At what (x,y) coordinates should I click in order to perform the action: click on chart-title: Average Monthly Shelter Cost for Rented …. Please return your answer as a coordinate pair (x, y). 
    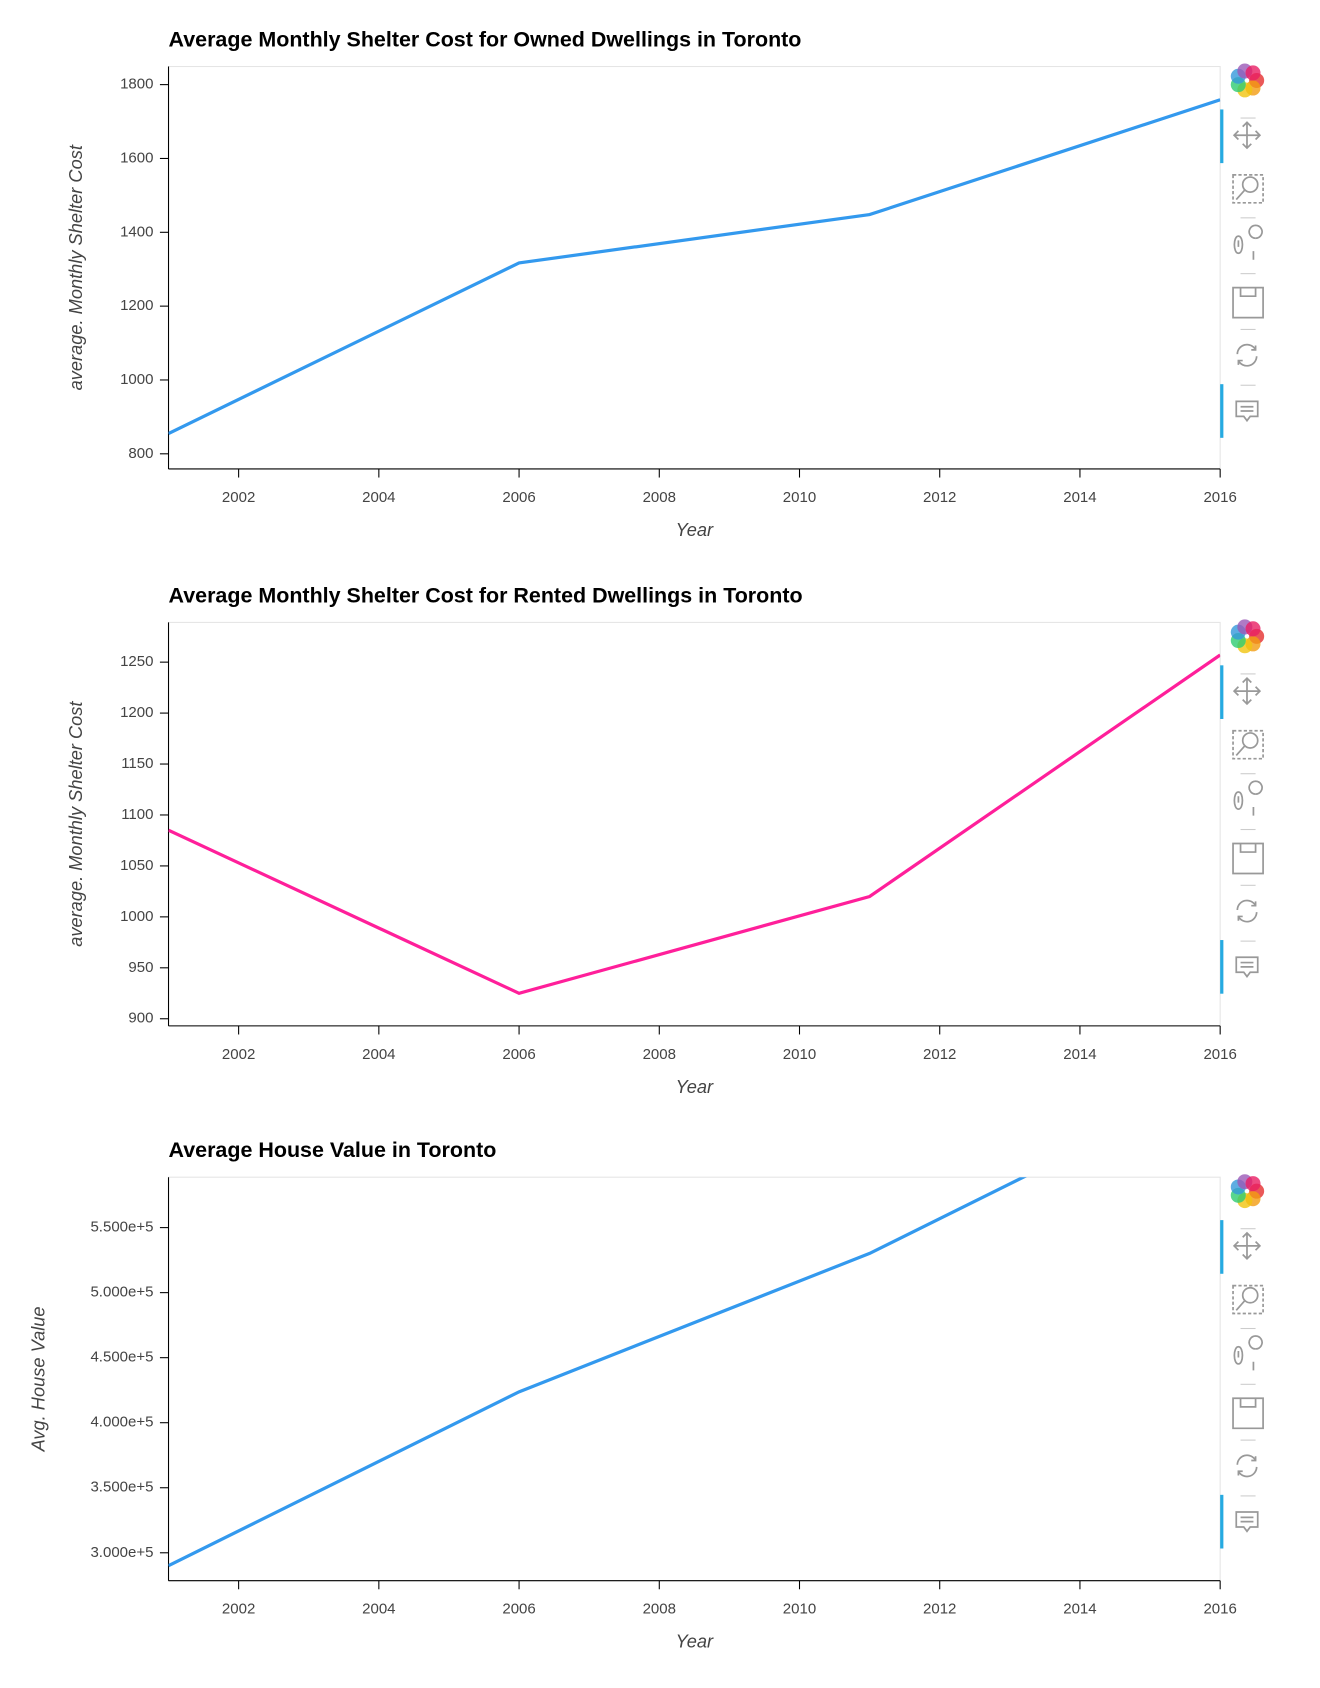
    Looking at the image, I should click on (486, 595).